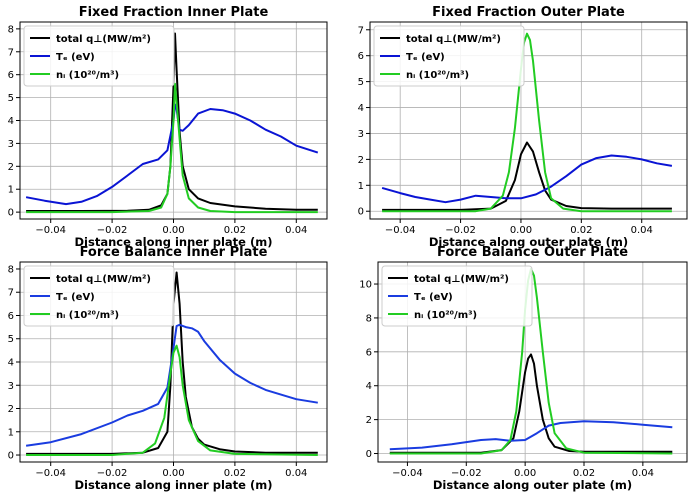  What do you see at coordinates (532, 252) in the screenshot?
I see `chart-title: Force Balance Outer Plate` at bounding box center [532, 252].